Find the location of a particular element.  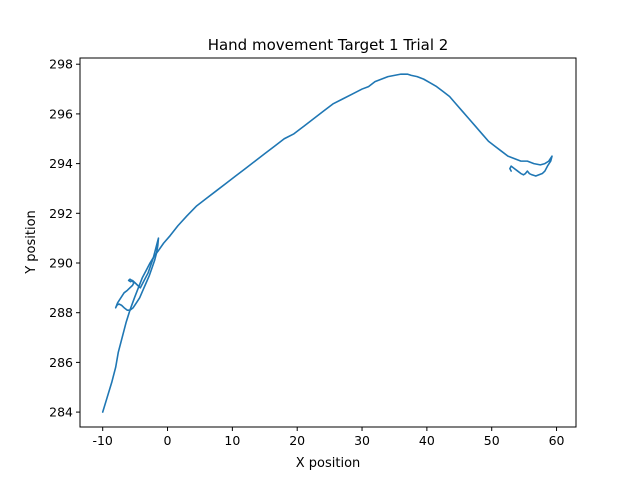

y-tick-label: 288 is located at coordinates (61, 312).